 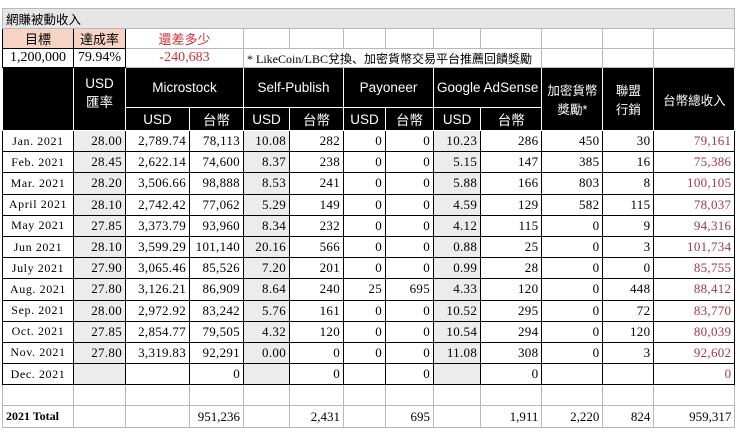 What do you see at coordinates (266, 225) in the screenshot?
I see `value-cell: 8.34` at bounding box center [266, 225].